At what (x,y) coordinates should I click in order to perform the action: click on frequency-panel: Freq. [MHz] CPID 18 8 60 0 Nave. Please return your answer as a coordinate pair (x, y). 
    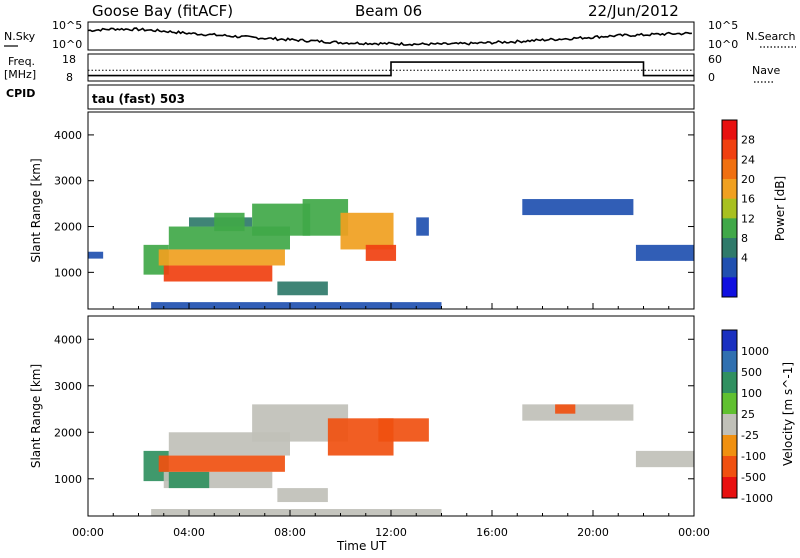
    Looking at the image, I should click on (392, 76).